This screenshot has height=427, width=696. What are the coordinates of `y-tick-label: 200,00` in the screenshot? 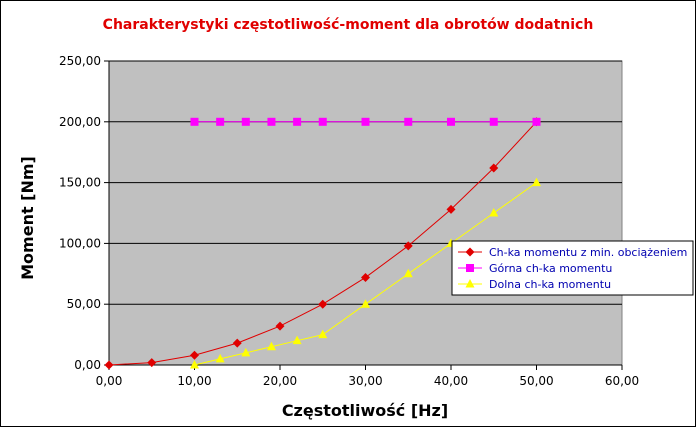 It's located at (80, 122).